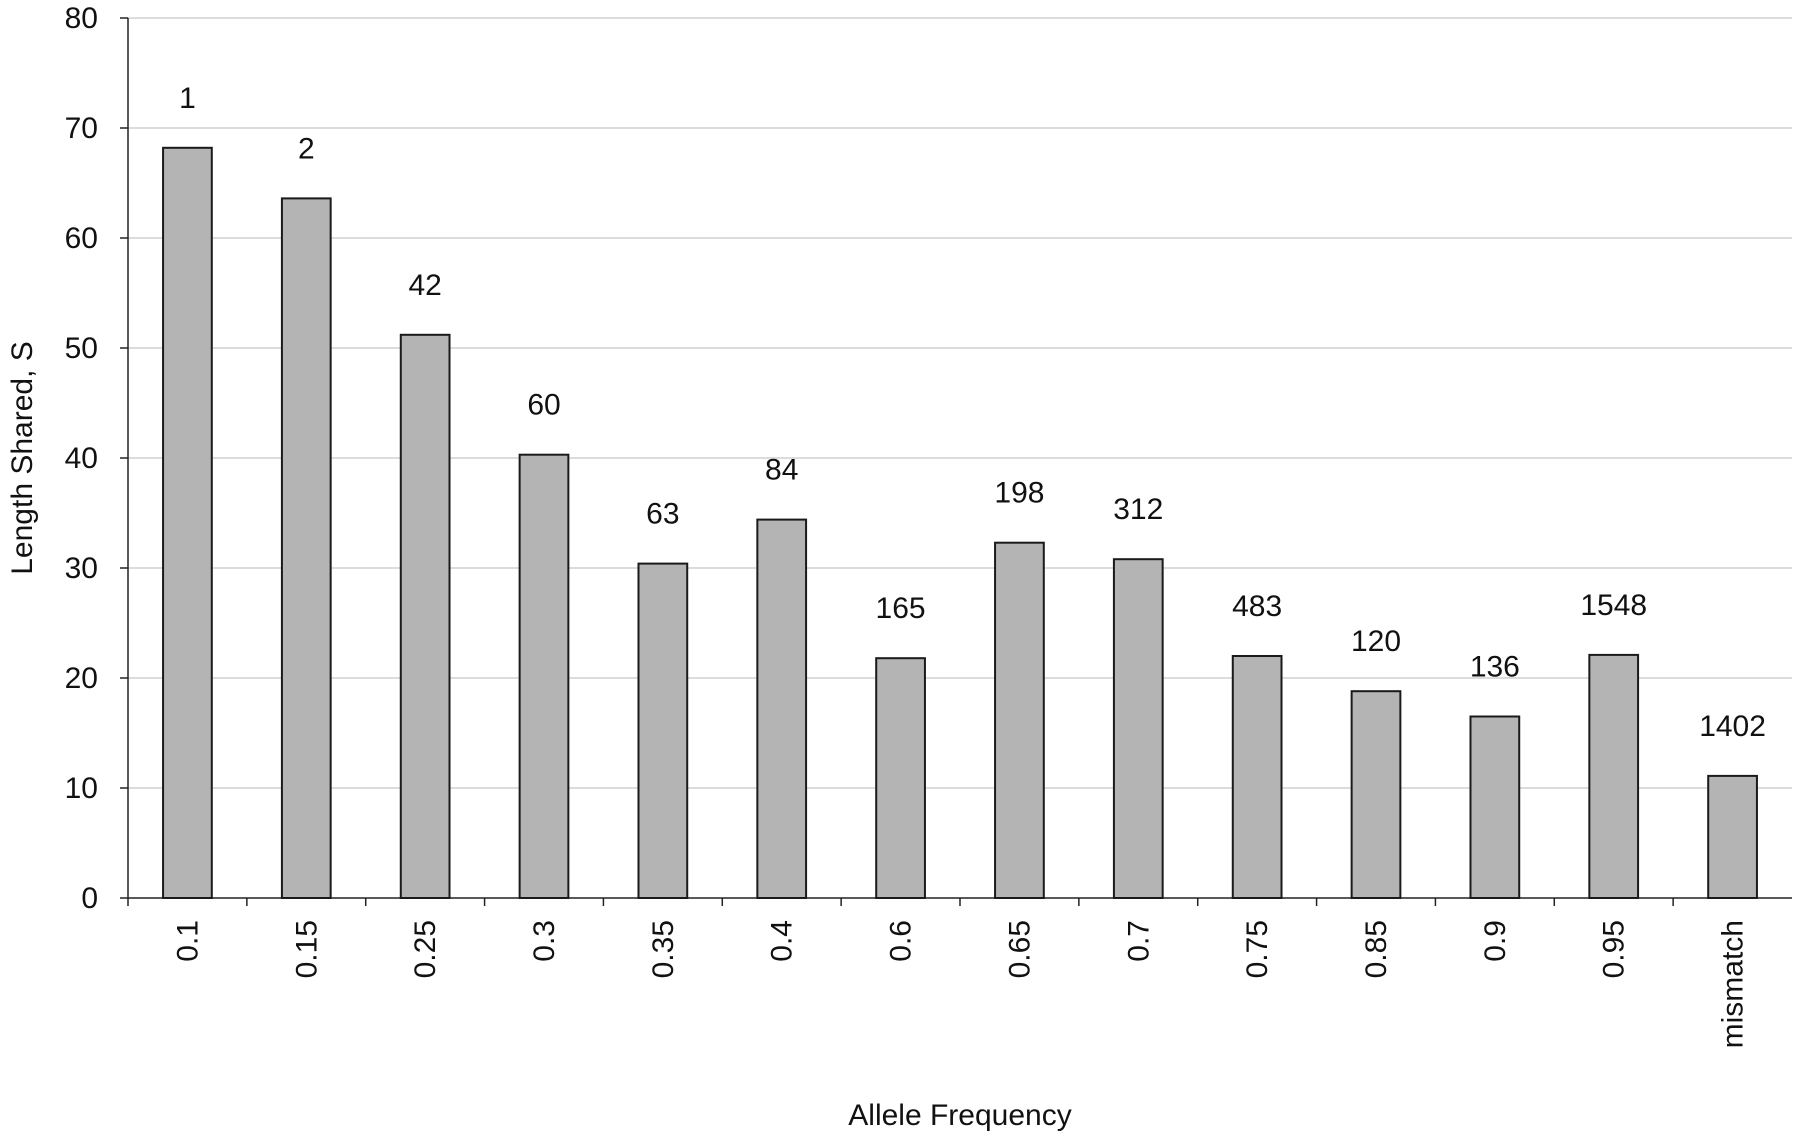 Image resolution: width=1800 pixels, height=1140 pixels. What do you see at coordinates (544, 941) in the screenshot?
I see `x-tick-label: 0.3` at bounding box center [544, 941].